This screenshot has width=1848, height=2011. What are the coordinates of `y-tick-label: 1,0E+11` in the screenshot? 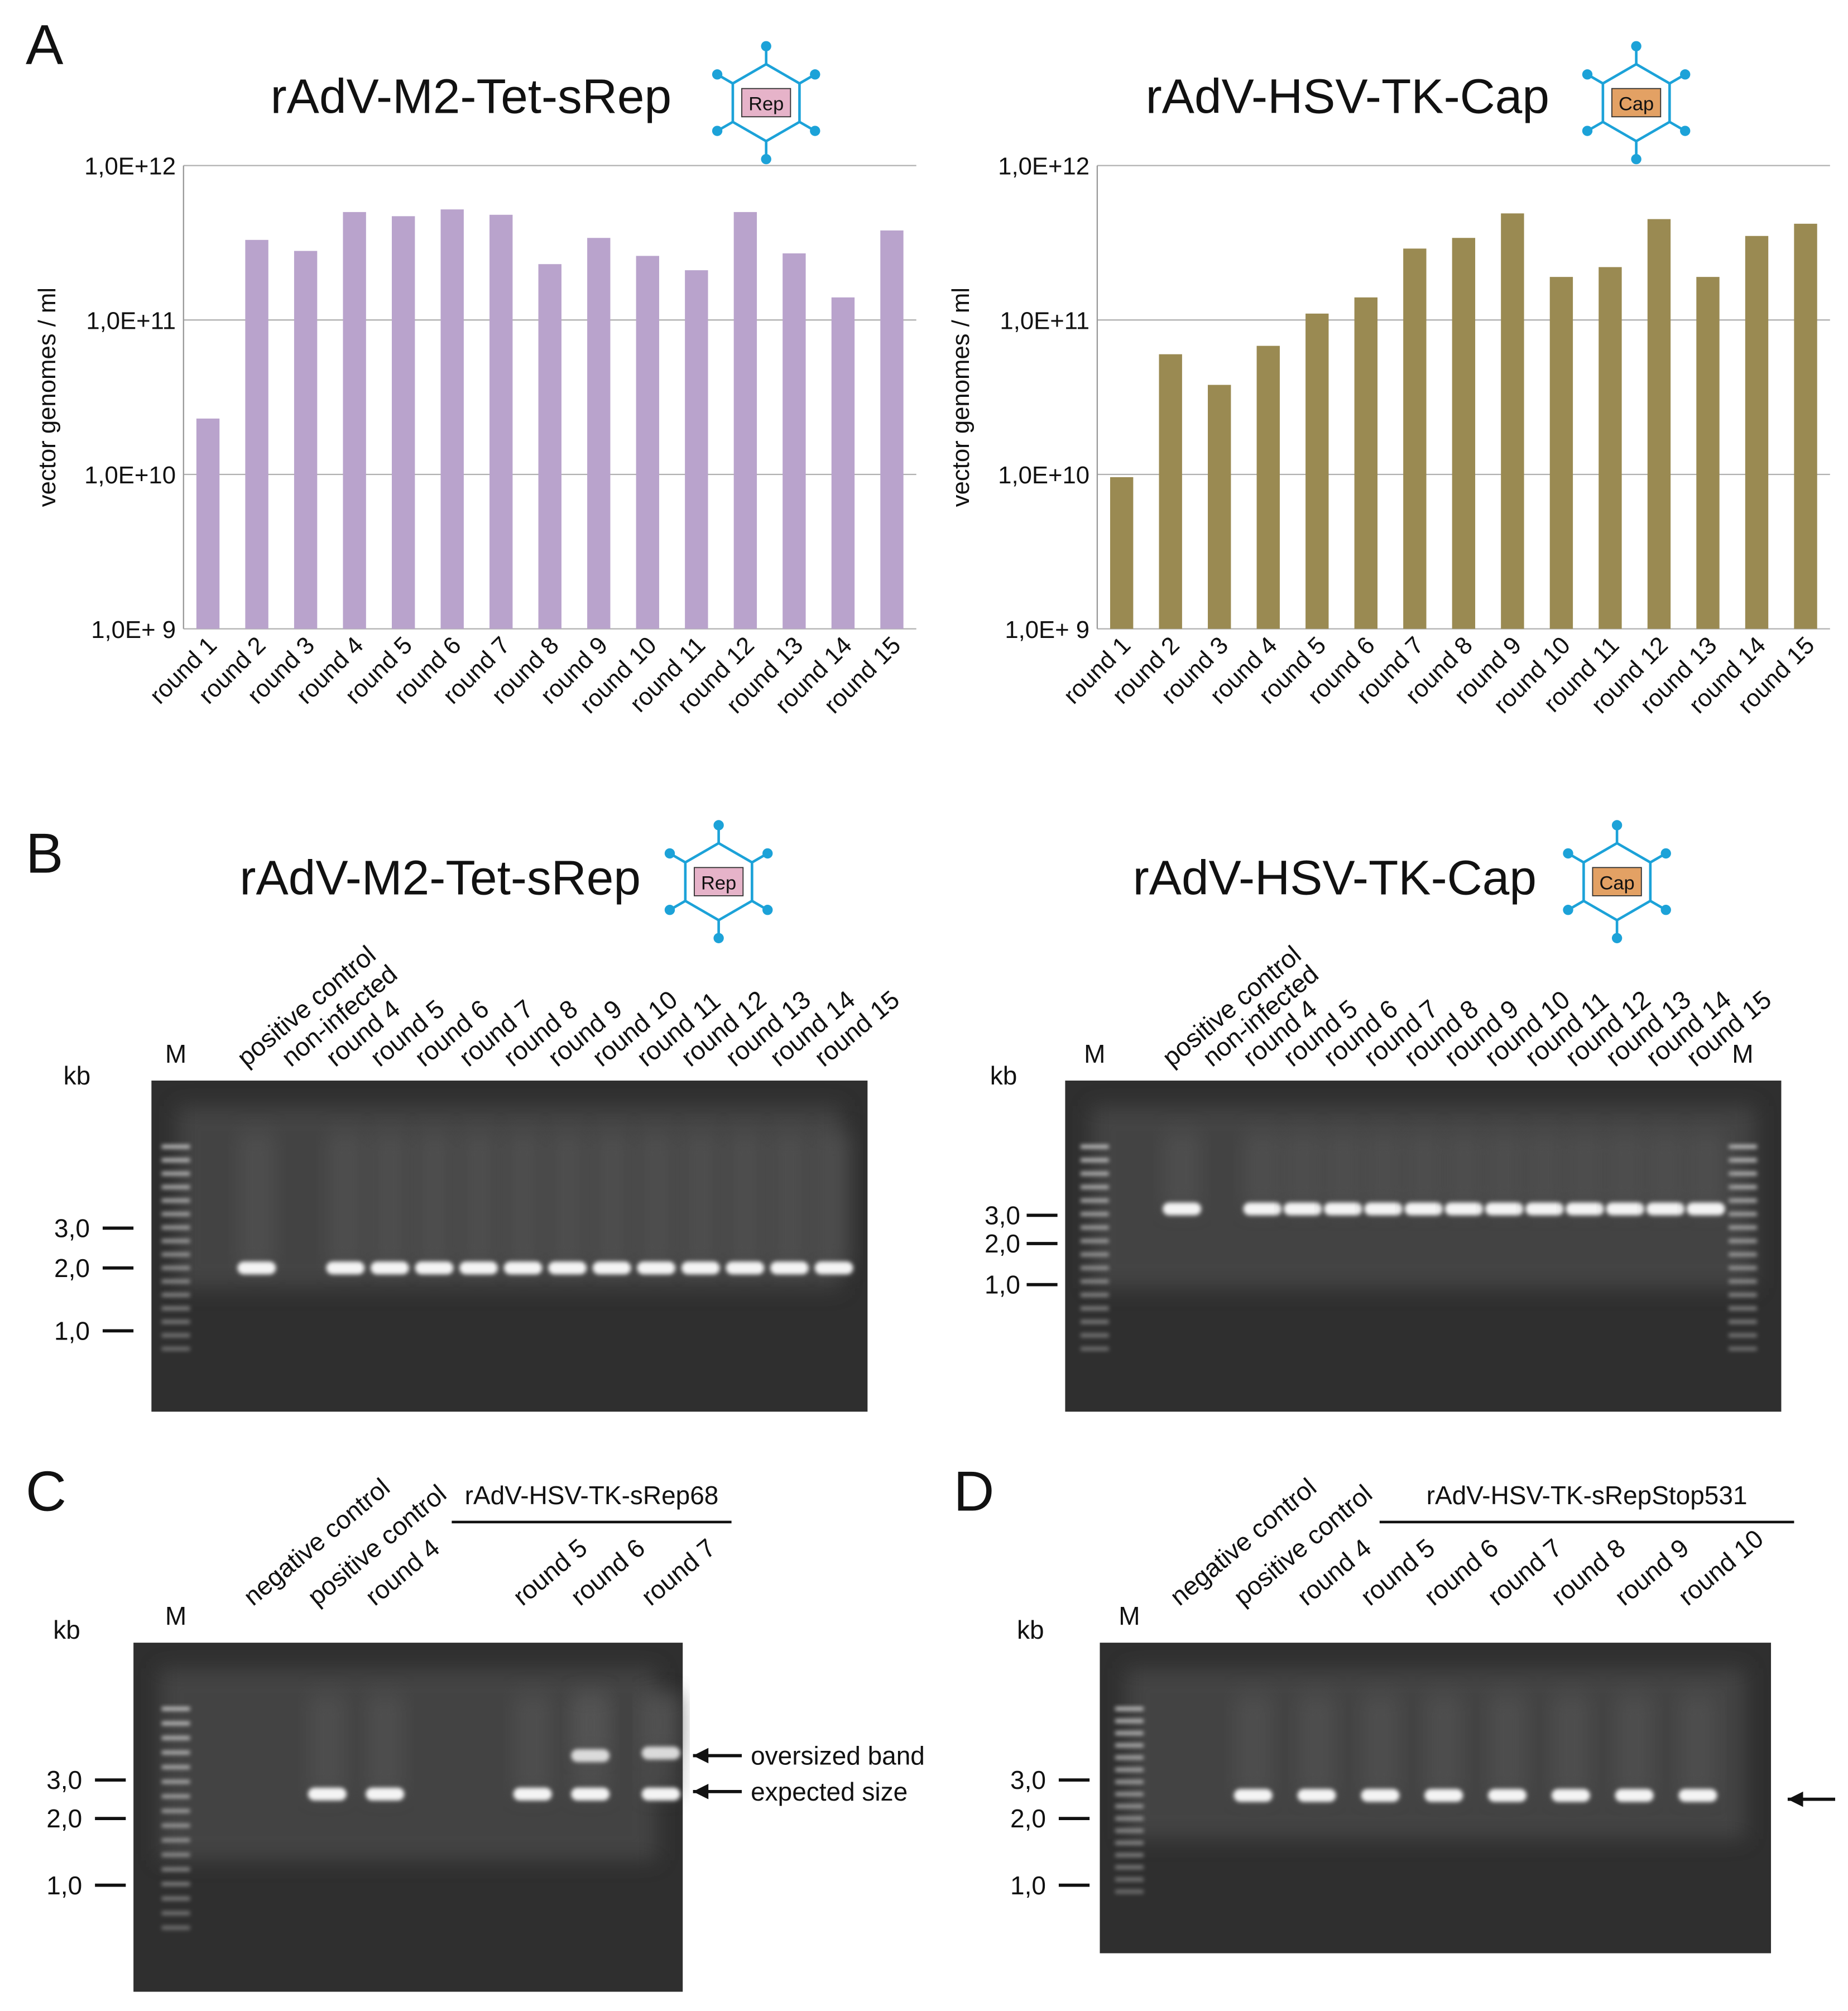 It's located at (131, 321).